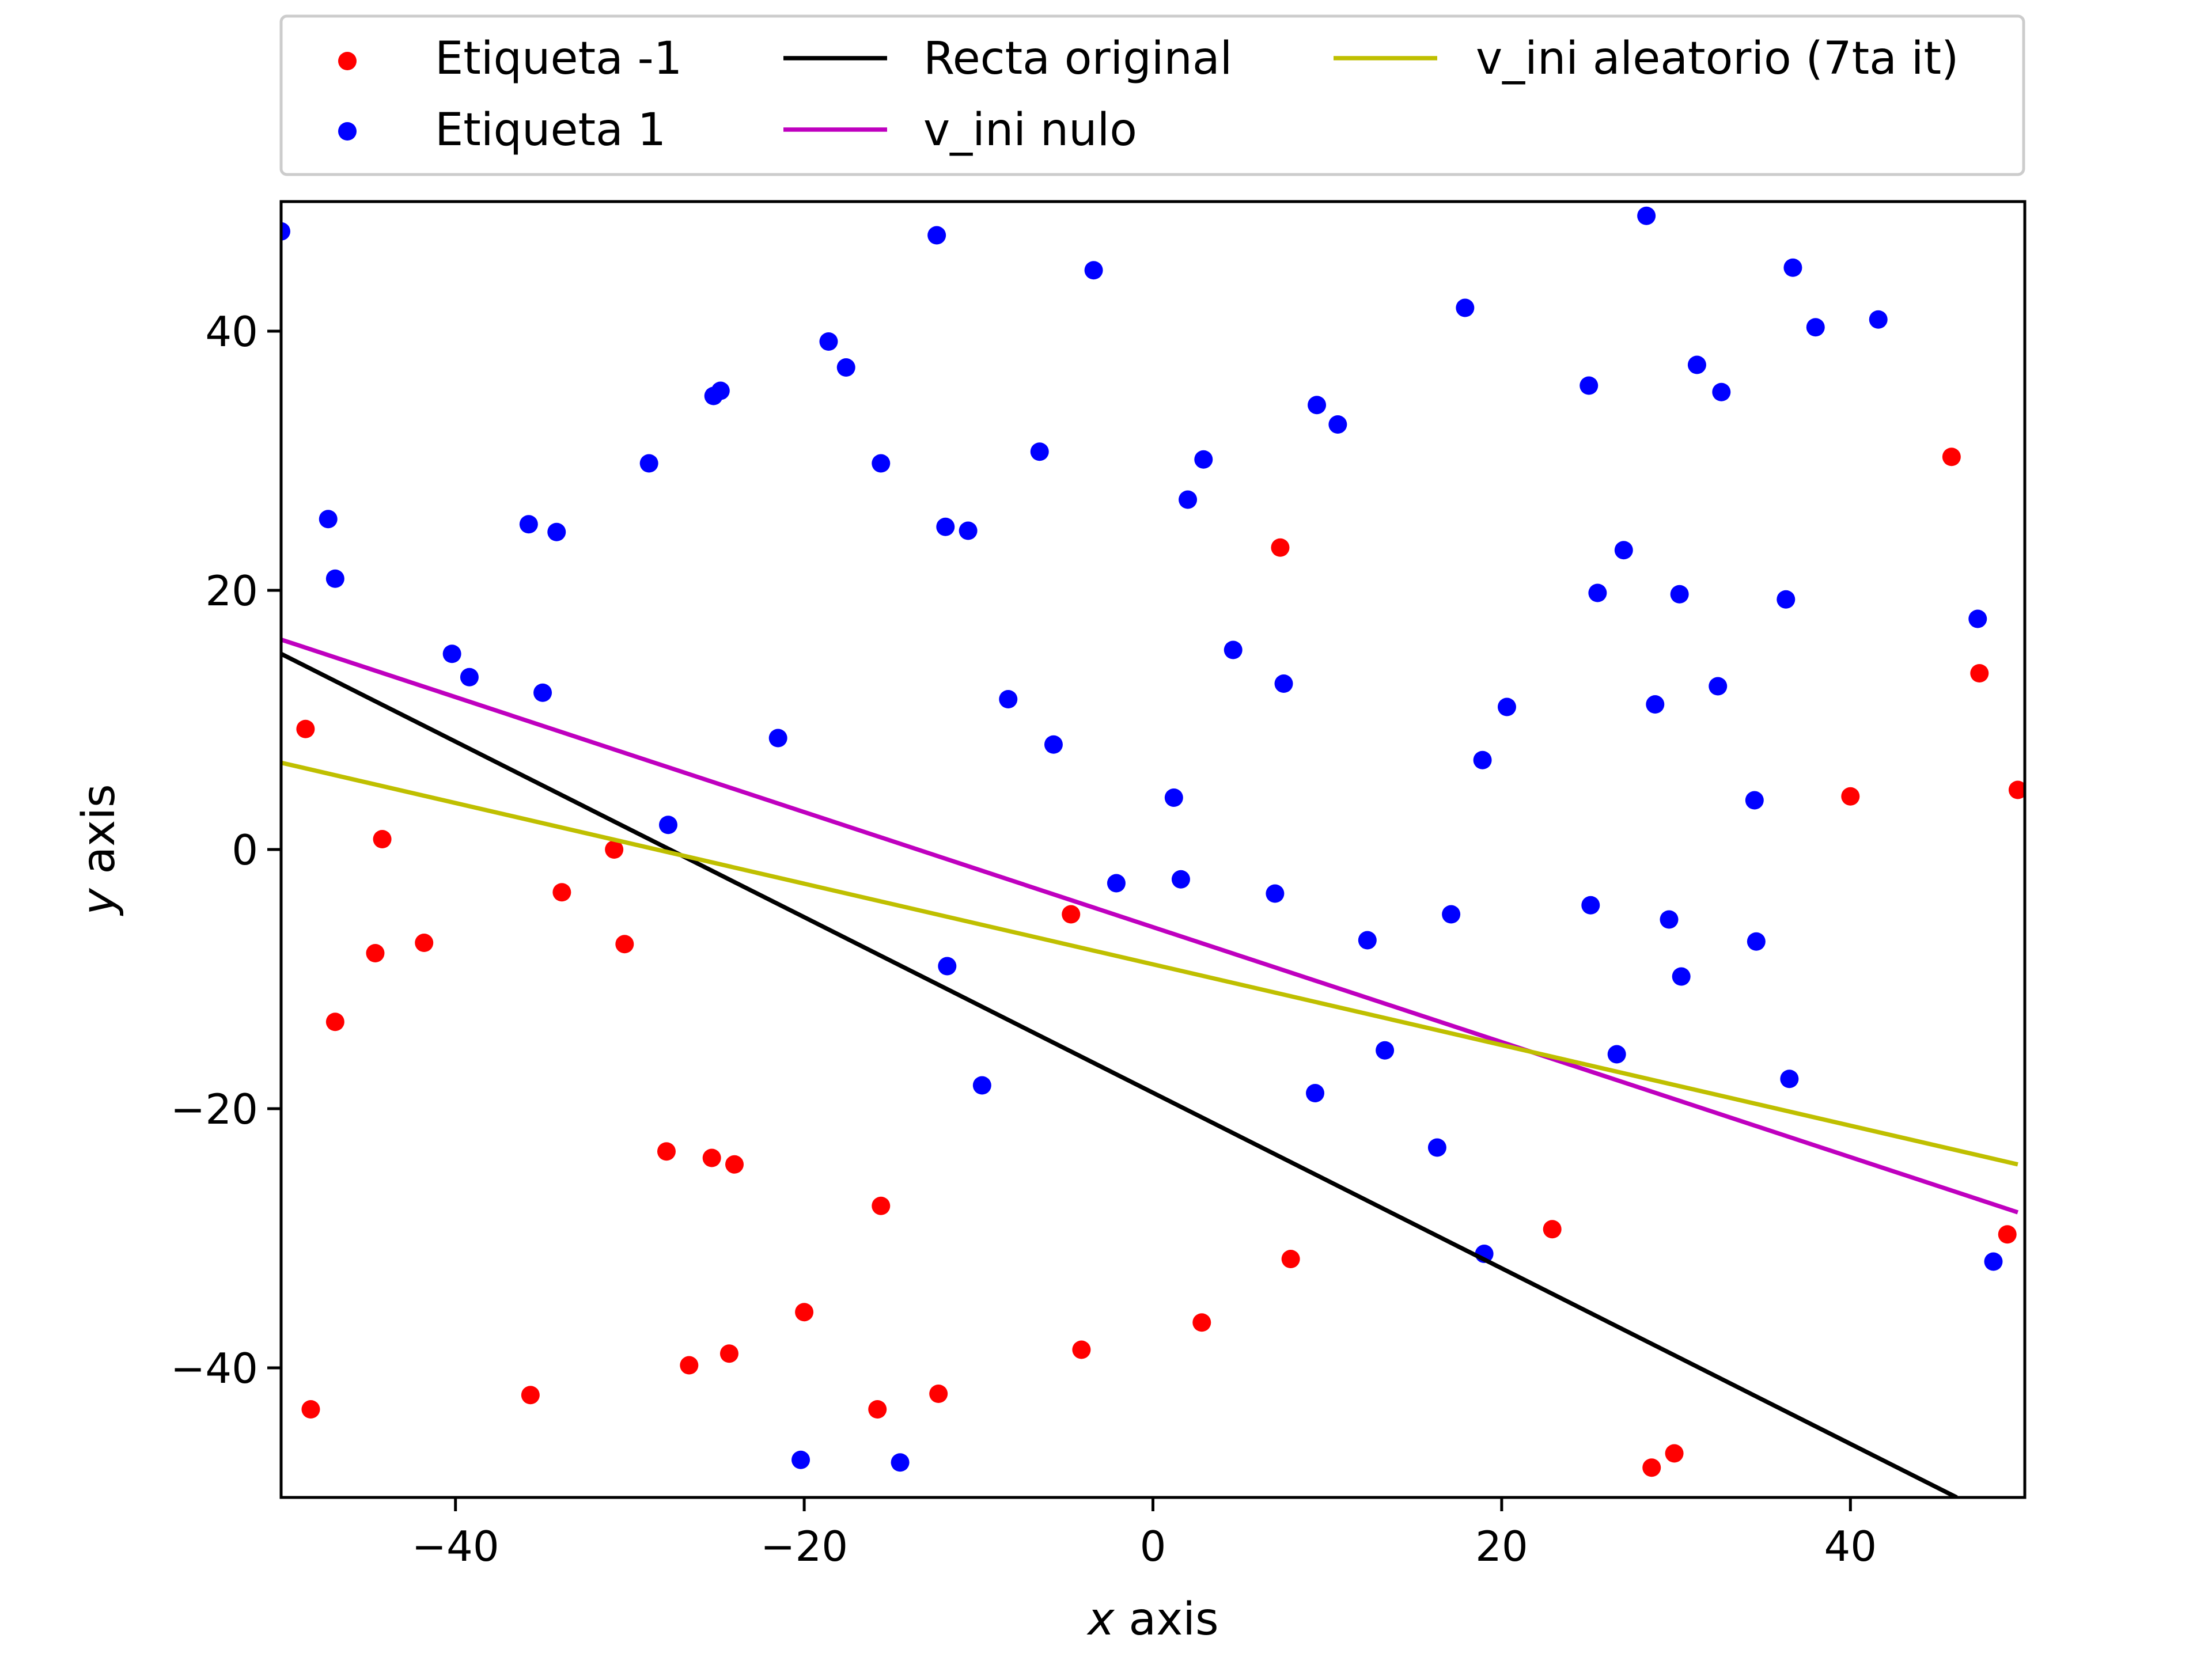 This screenshot has height=1661, width=2212. Describe the element at coordinates (245, 850) in the screenshot. I see `y-tick-label: 0` at that location.